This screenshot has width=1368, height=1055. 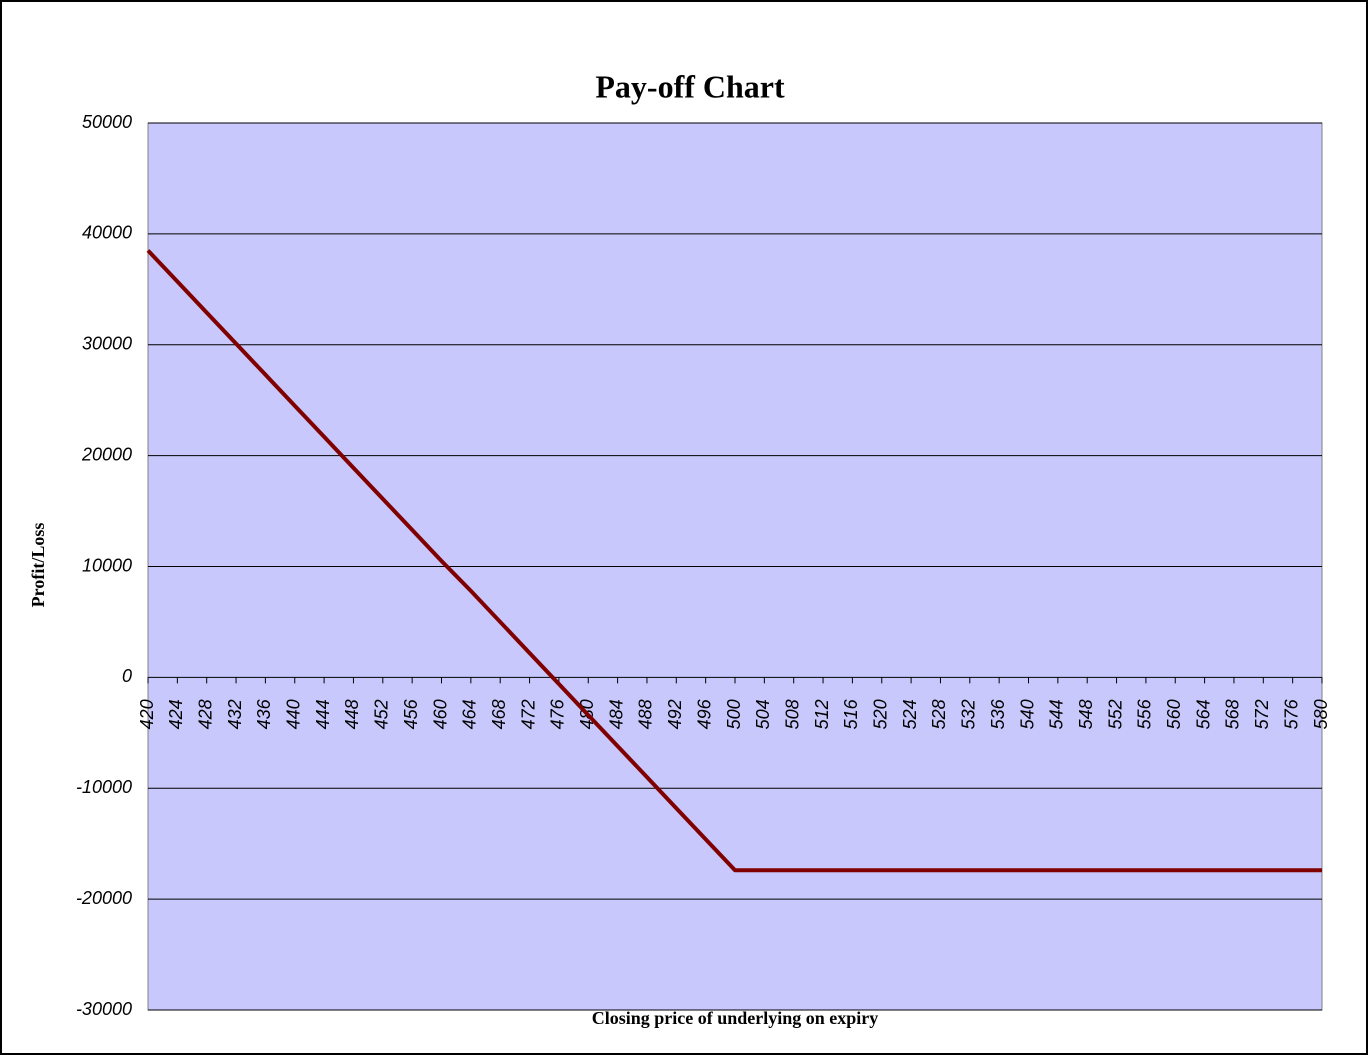 I want to click on x-axis-label: Closing price of underlying on expiry, so click(x=735, y=1018).